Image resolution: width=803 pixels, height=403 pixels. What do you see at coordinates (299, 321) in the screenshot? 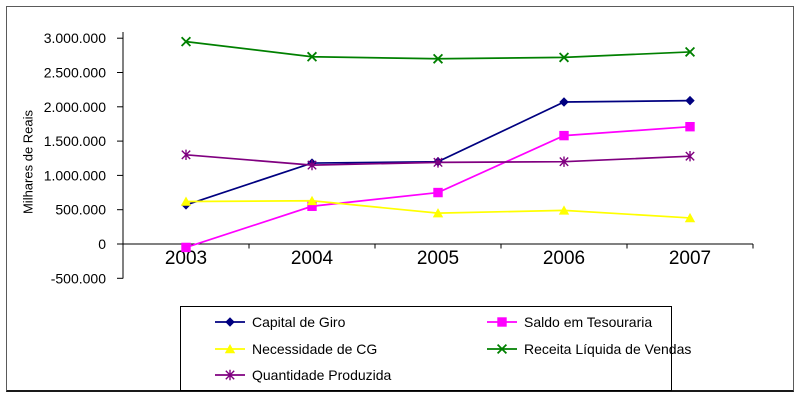
I see `legend-label: Capital de Giro` at bounding box center [299, 321].